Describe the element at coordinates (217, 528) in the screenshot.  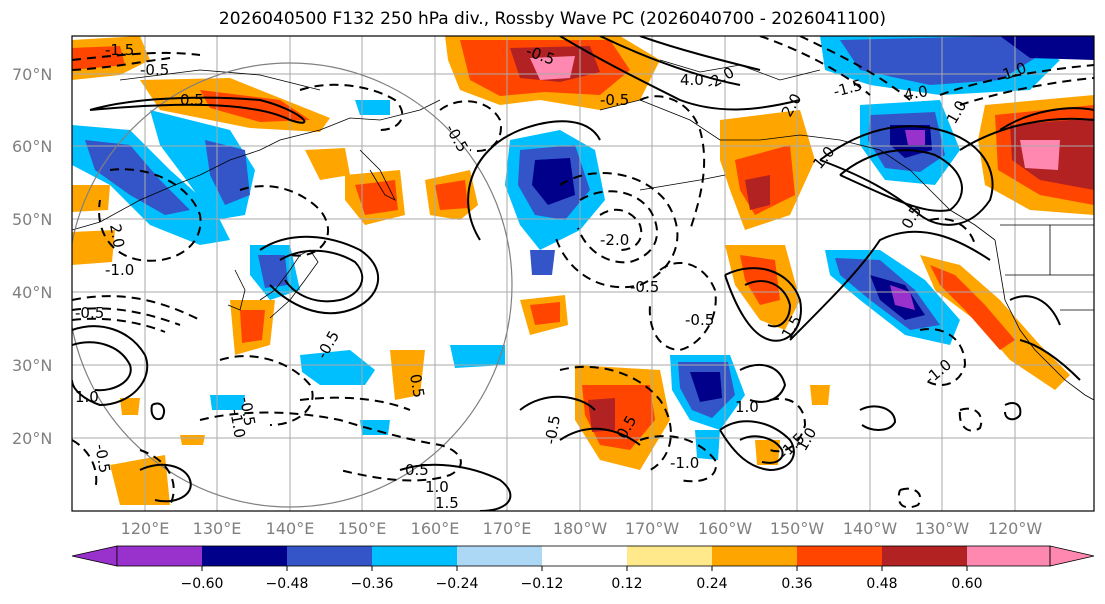
I see `lon-label: 130°E` at that location.